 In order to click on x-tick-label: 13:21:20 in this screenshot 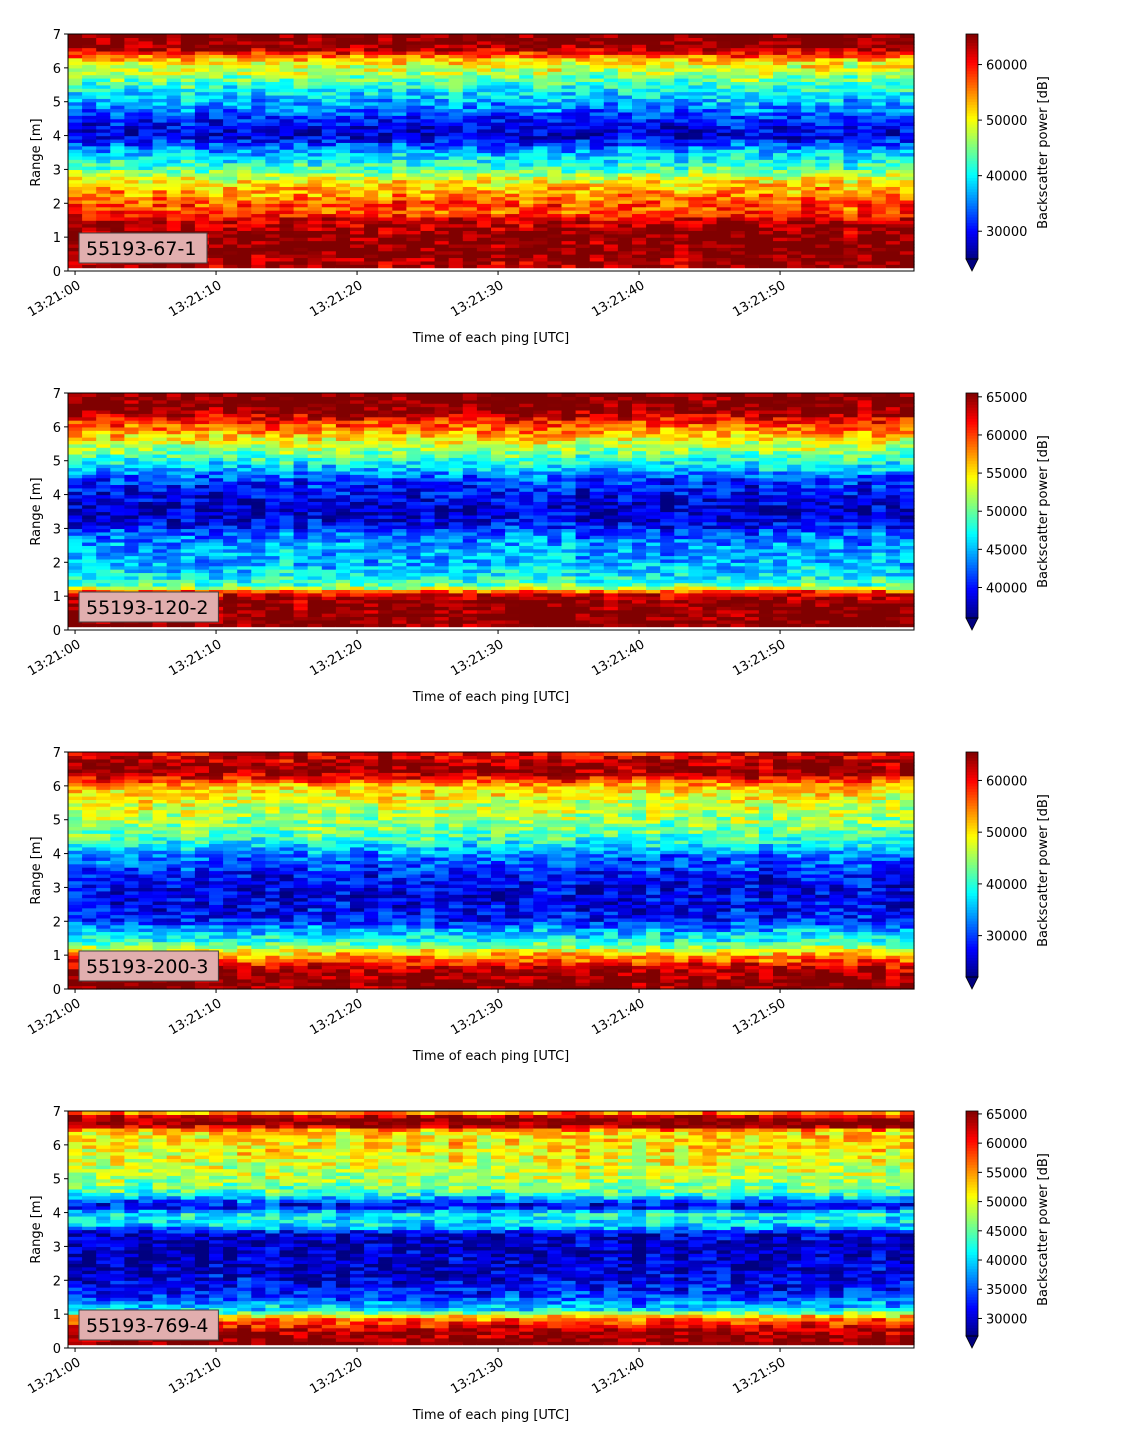, I will do `click(336, 299)`.